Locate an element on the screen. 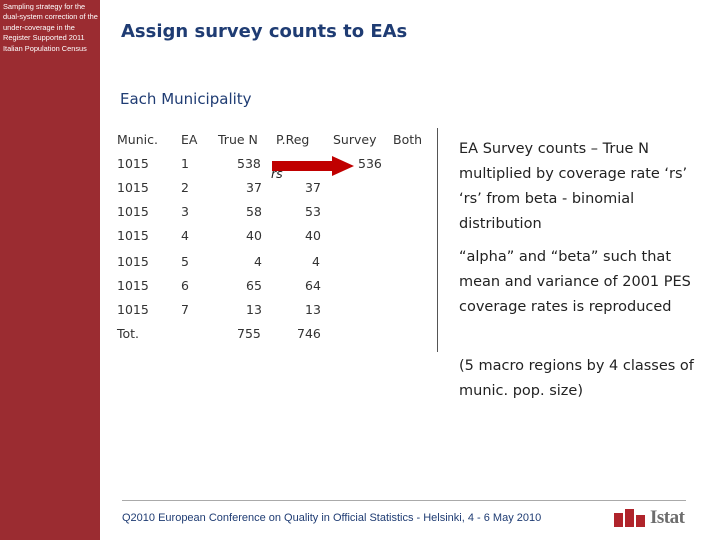 The height and width of the screenshot is (540, 720). istat-logo-text: Istat is located at coordinates (667, 517).